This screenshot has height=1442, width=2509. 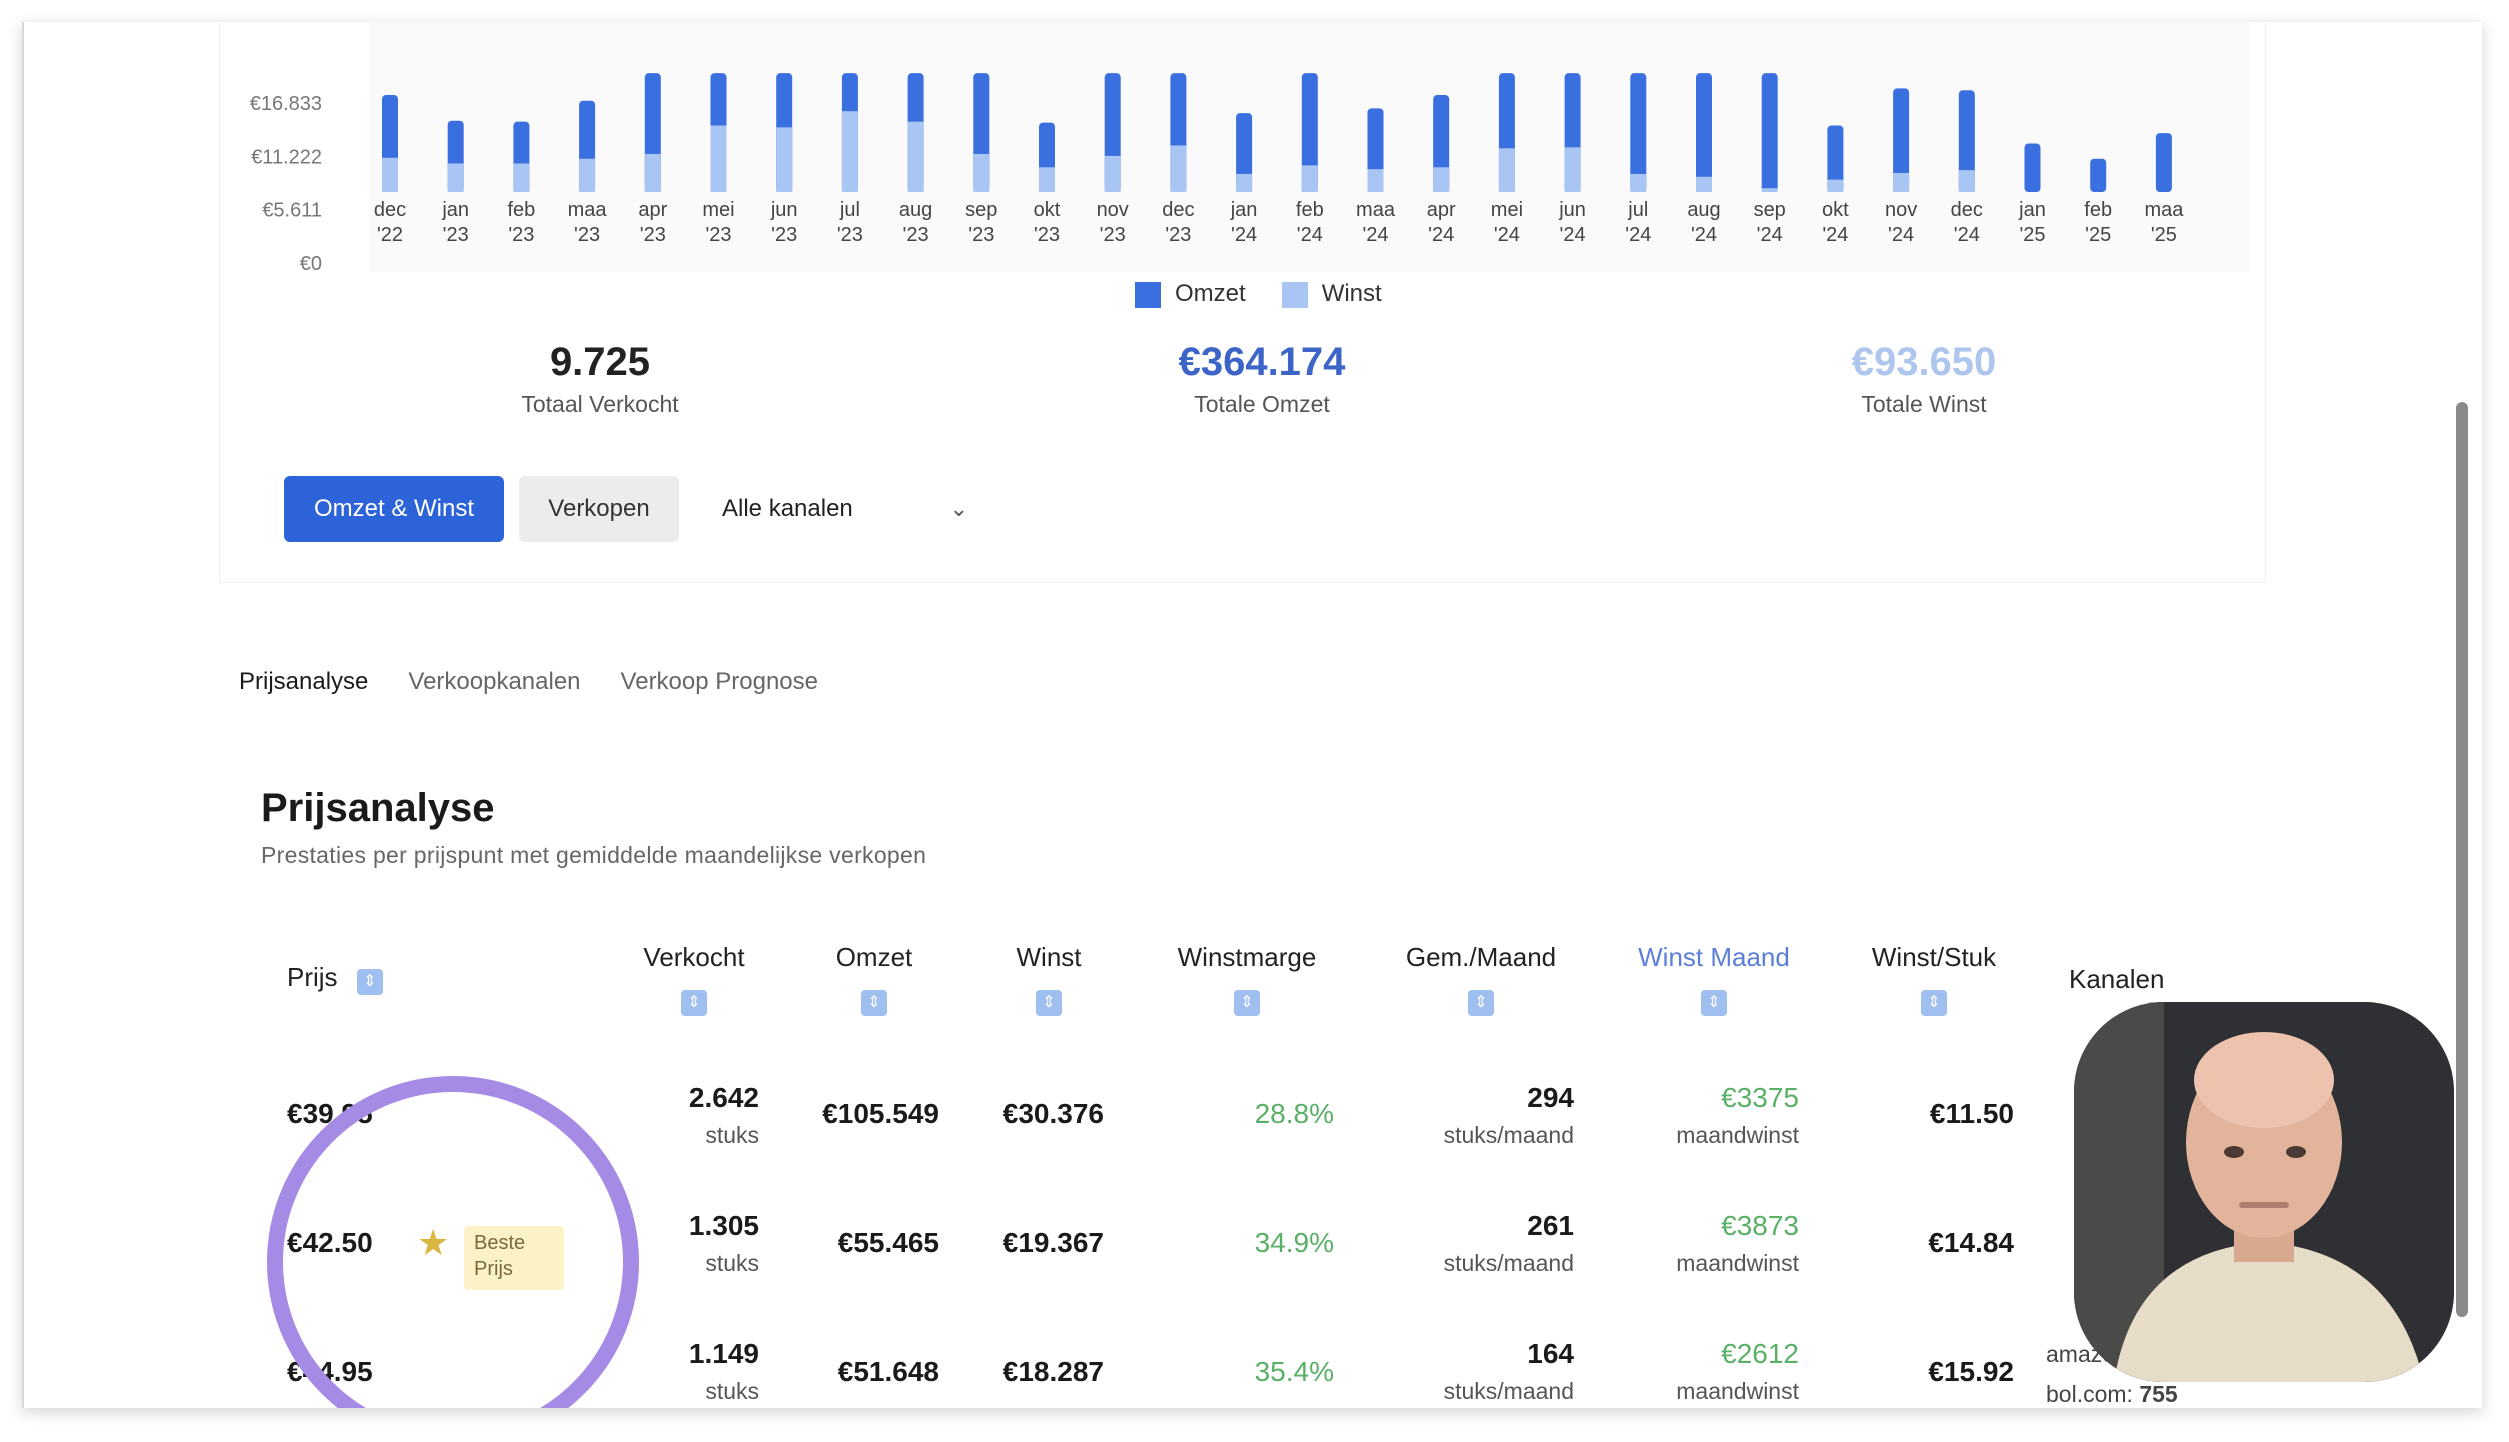 I want to click on cell-gem-maand: 164 stuks/maand, so click(x=1489, y=1371).